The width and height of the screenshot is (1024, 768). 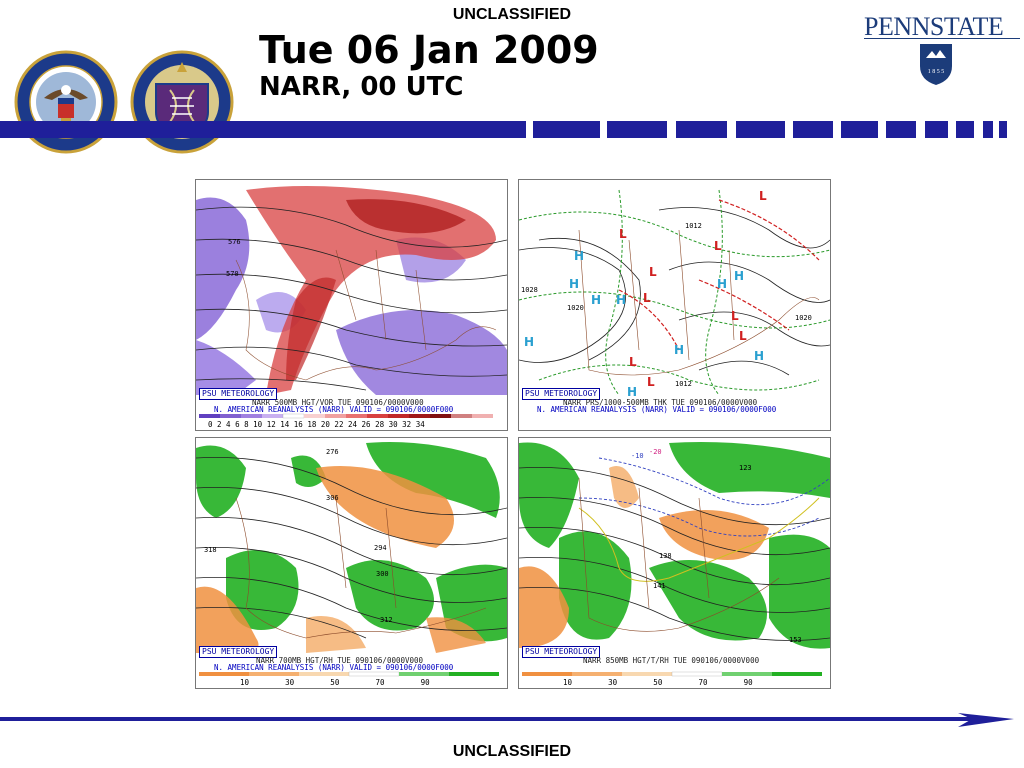 I want to click on classification-banner-top: UNCLASSIFIED, so click(x=512, y=14).